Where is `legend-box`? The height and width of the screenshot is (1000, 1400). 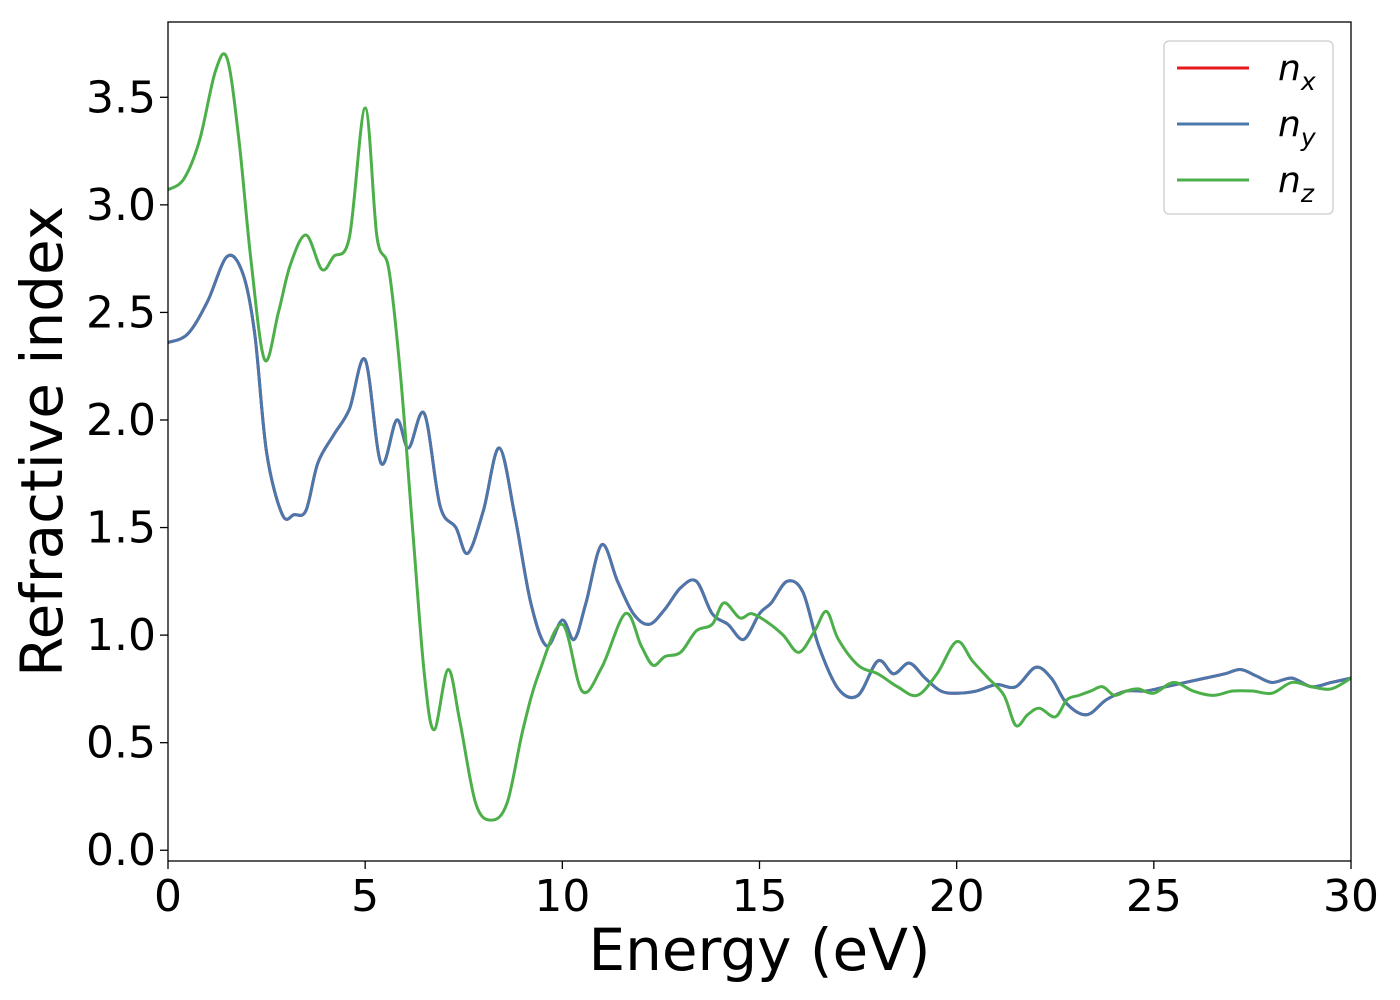
legend-box is located at coordinates (1248, 127).